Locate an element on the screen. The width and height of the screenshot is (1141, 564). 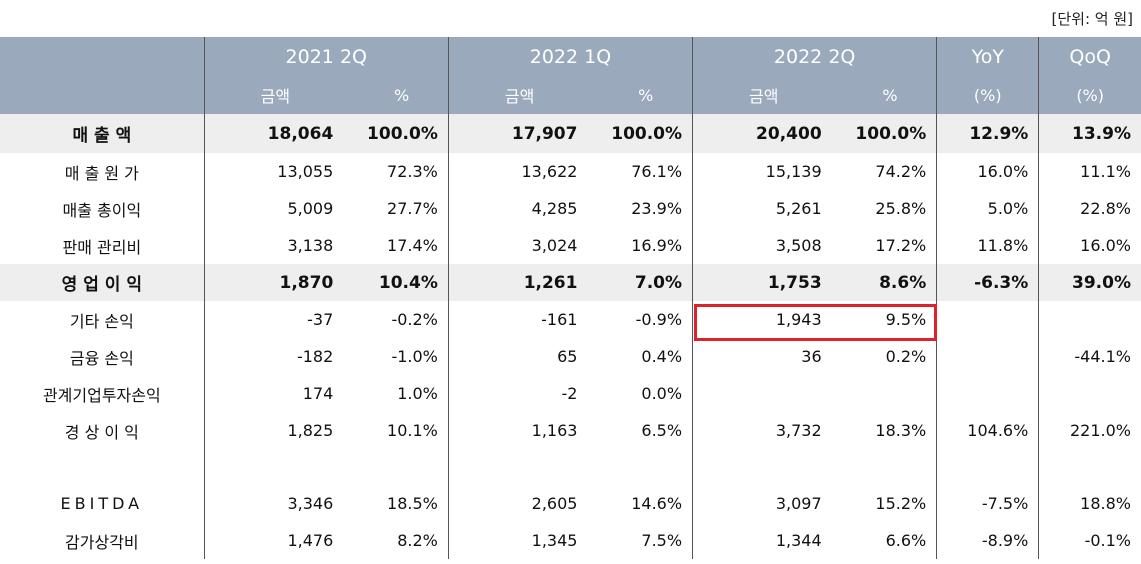
header-percent: % is located at coordinates (885, 95).